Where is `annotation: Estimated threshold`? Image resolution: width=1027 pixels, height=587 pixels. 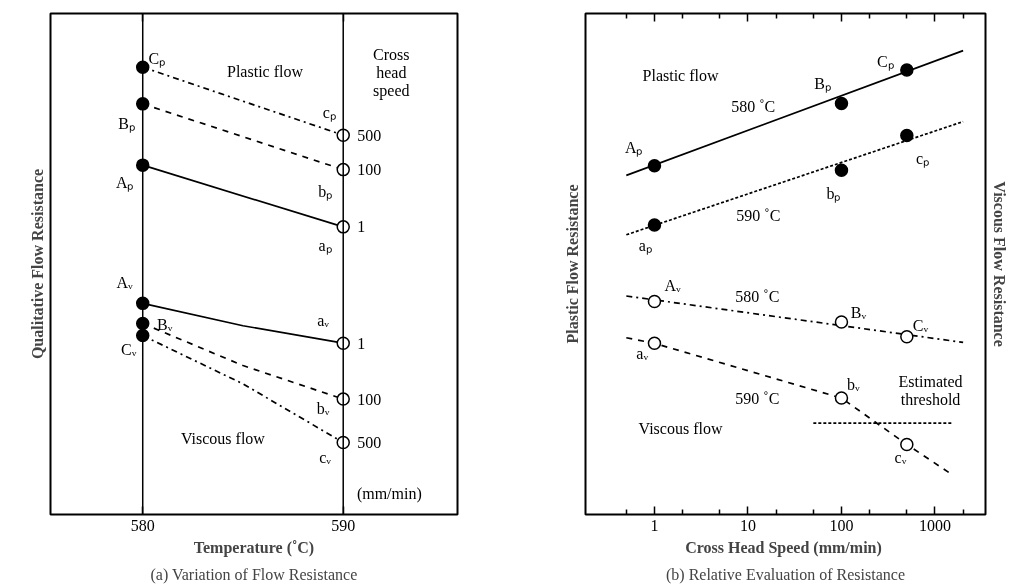
annotation: Estimated threshold is located at coordinates (930, 391).